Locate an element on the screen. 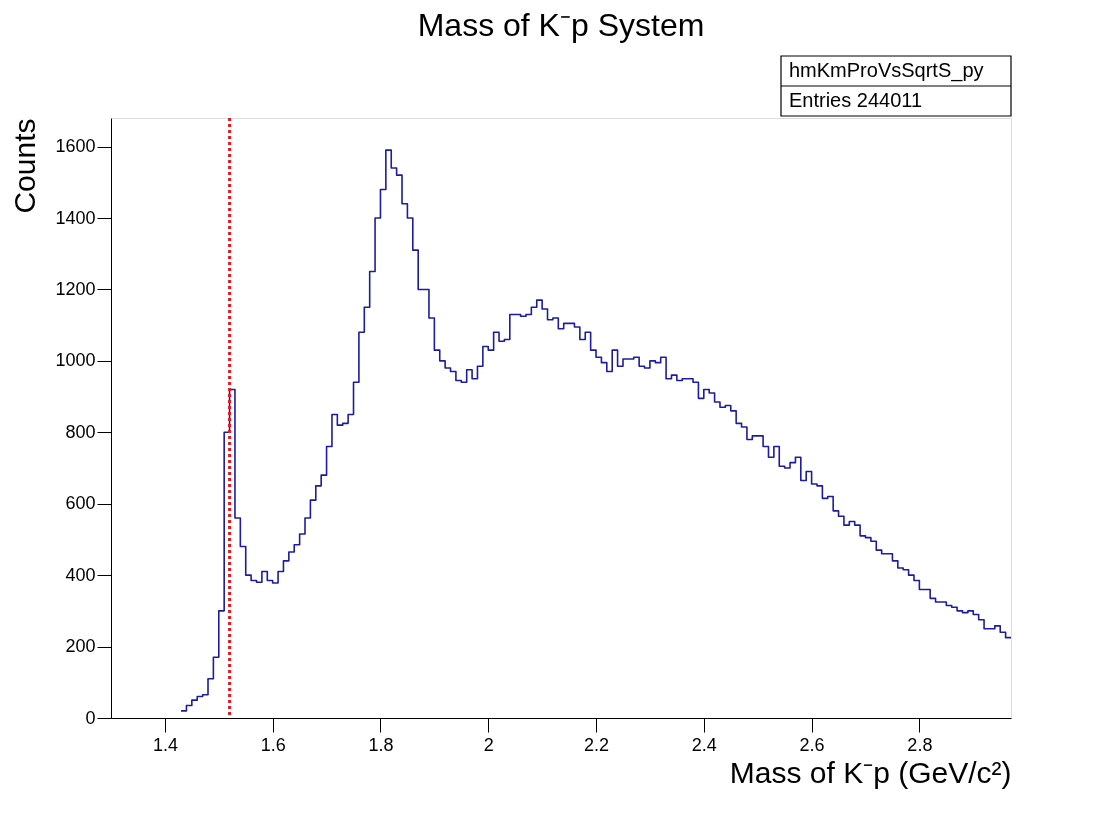  y-tick-label: 800 is located at coordinates (80, 431).